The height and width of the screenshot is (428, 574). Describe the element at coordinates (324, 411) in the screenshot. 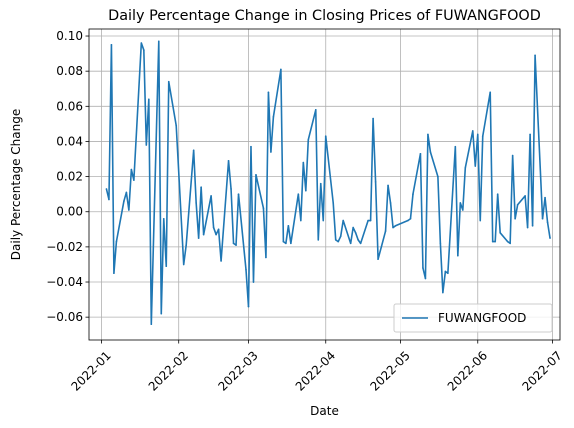

I see `x-axis-label: Date` at that location.